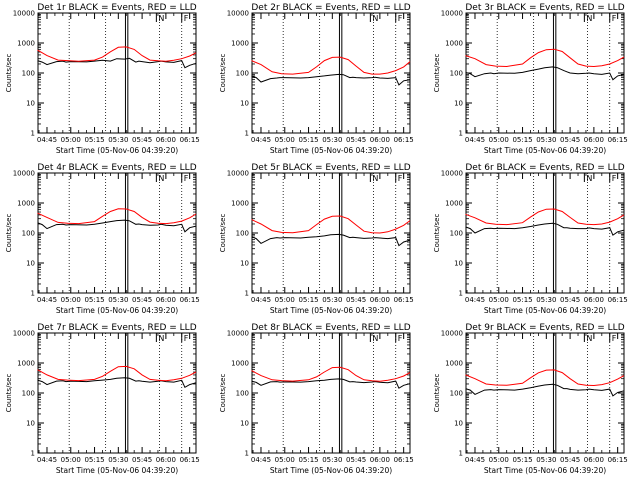 The height and width of the screenshot is (480, 640). Describe the element at coordinates (330, 328) in the screenshot. I see `chart-title: Det 8r BLACK = Events, RED = LLD` at that location.